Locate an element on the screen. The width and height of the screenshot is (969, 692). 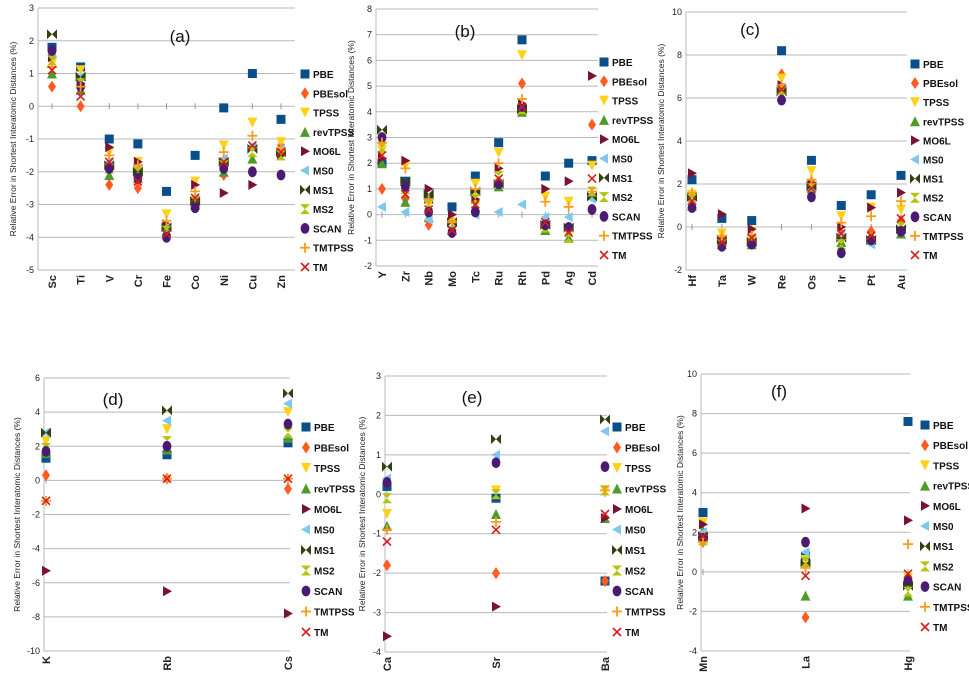
point-c-ms2-ir is located at coordinates (841, 244).